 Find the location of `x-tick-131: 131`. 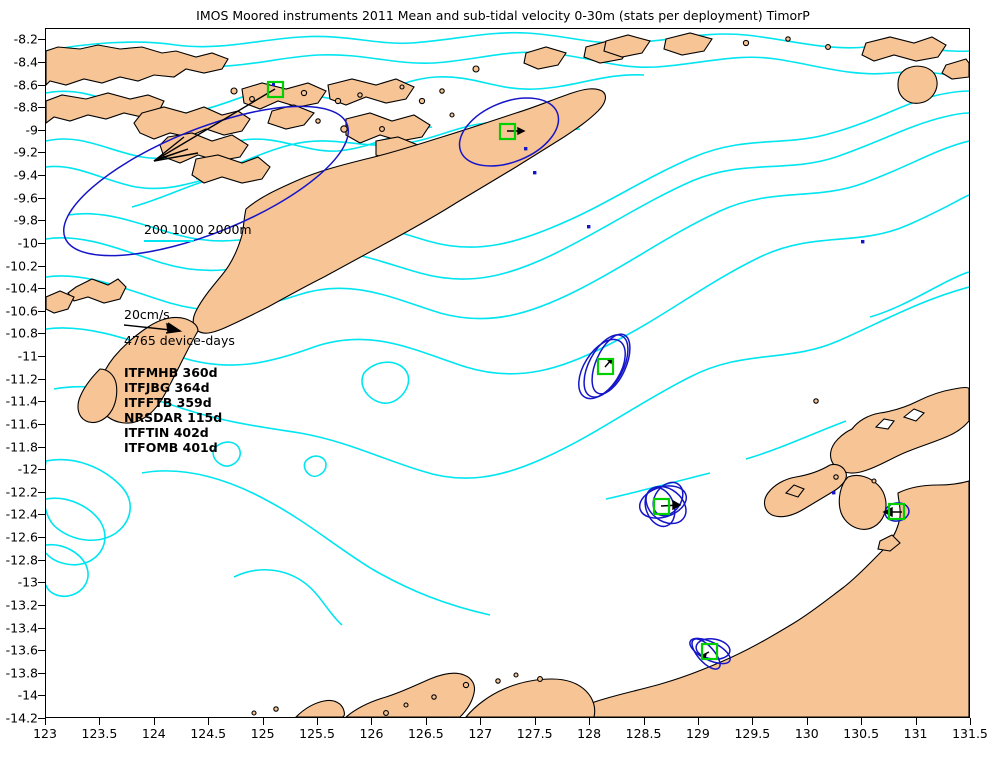

x-tick-131: 131 is located at coordinates (915, 733).